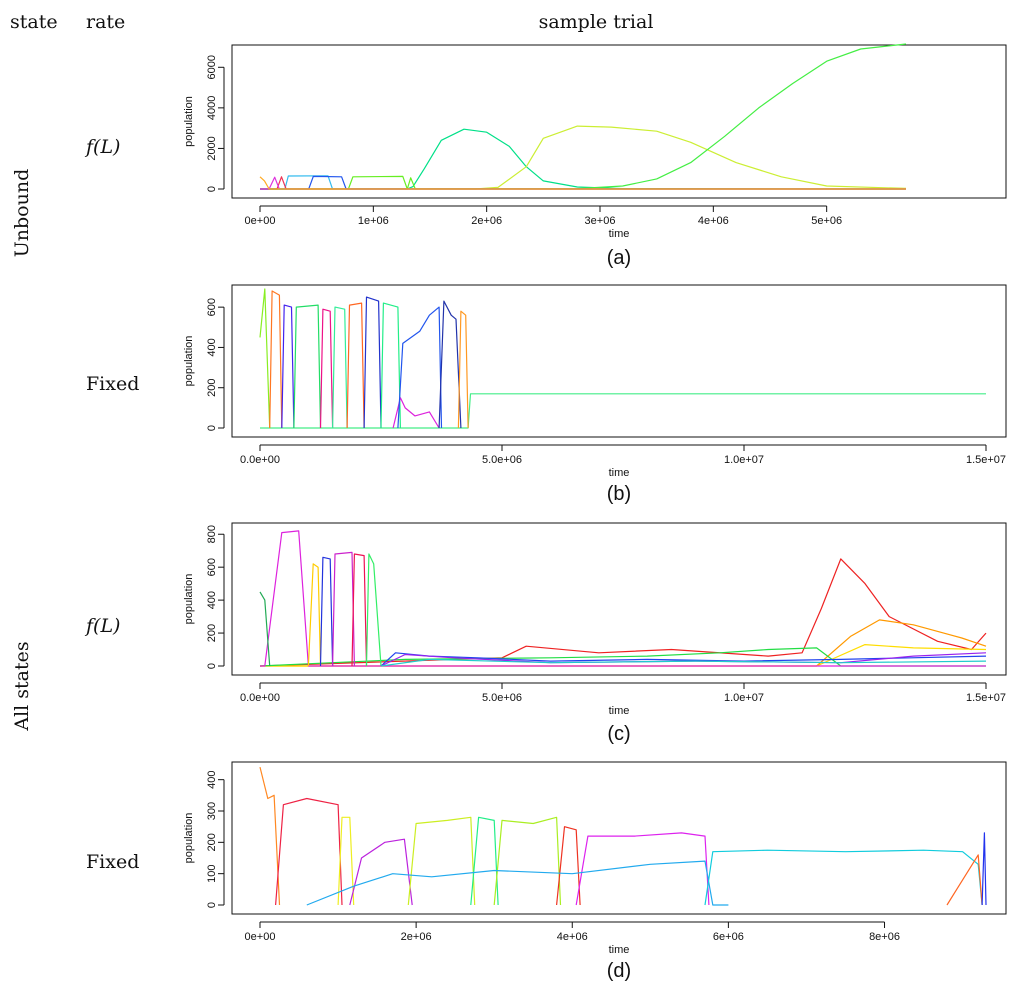 This screenshot has width=1009, height=984. I want to click on x-tick-label: 5.0e+06, so click(502, 698).